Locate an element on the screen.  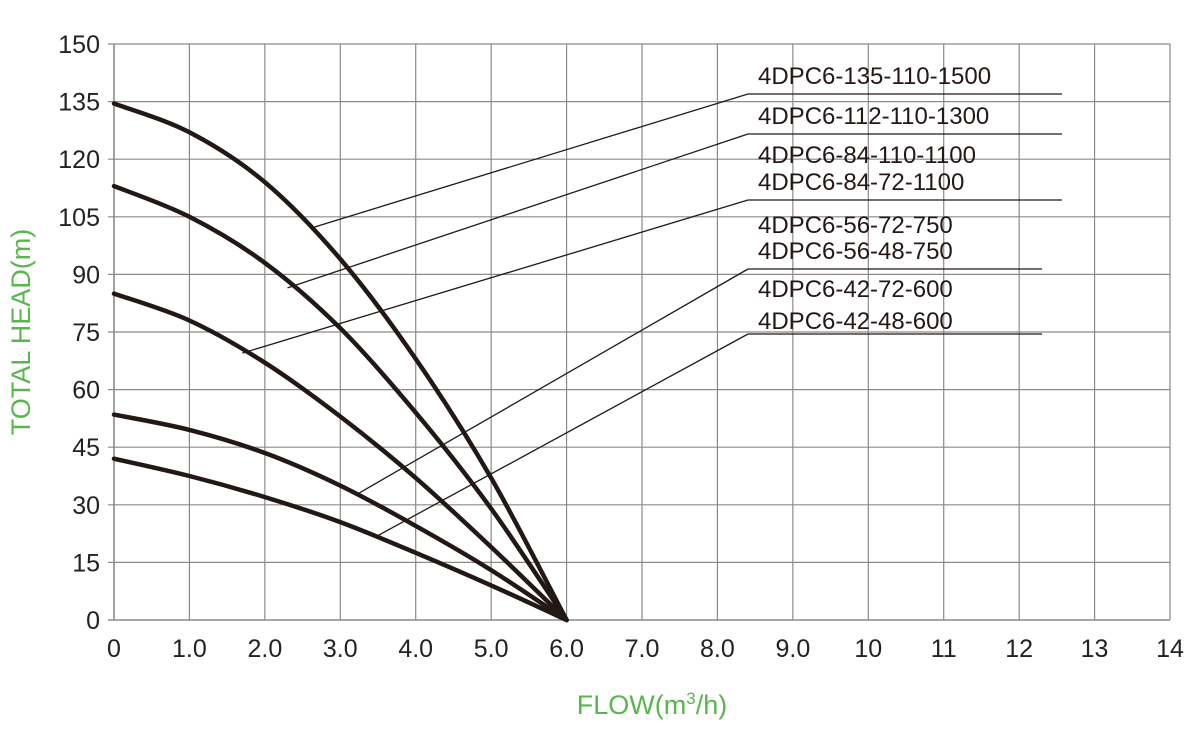
y-tick-label: 0 is located at coordinates (93, 621).